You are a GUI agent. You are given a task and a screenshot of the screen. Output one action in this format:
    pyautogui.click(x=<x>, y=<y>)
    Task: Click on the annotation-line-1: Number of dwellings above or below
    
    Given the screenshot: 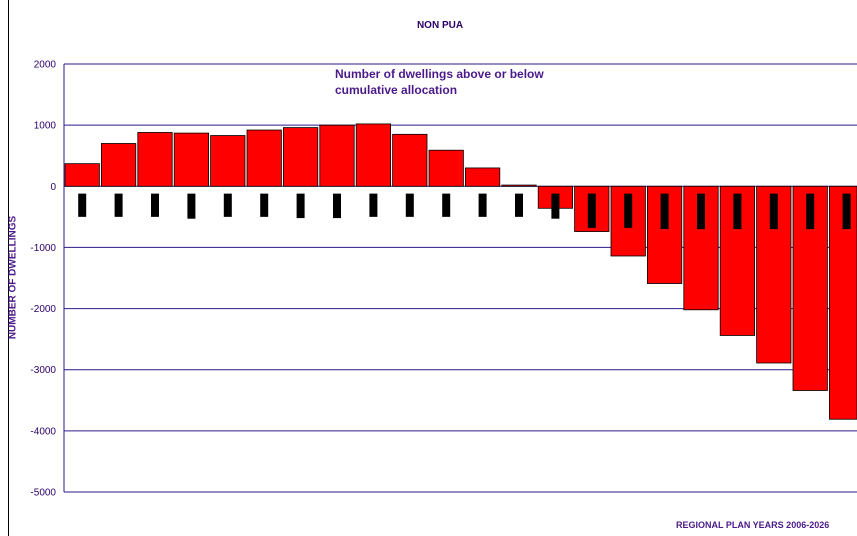 What is the action you would take?
    pyautogui.click(x=439, y=74)
    